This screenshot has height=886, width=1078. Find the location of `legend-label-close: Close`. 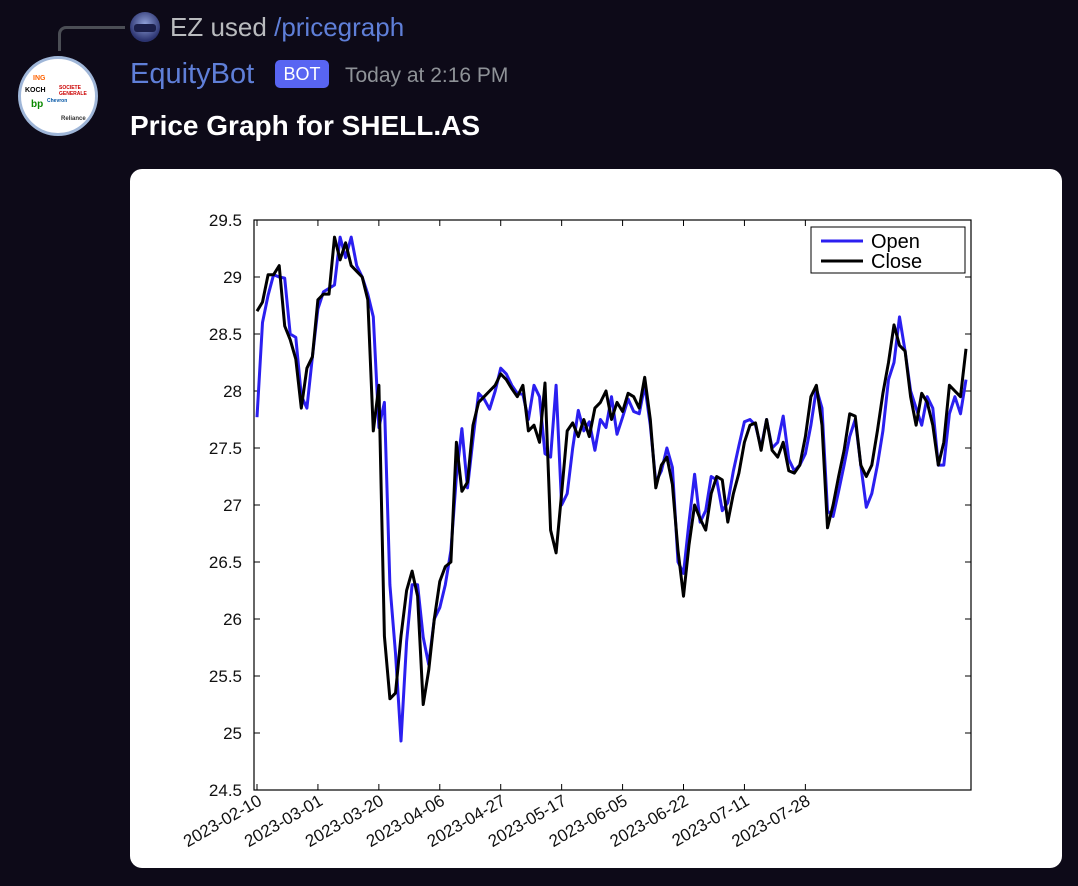

legend-label-close: Close is located at coordinates (896, 262).